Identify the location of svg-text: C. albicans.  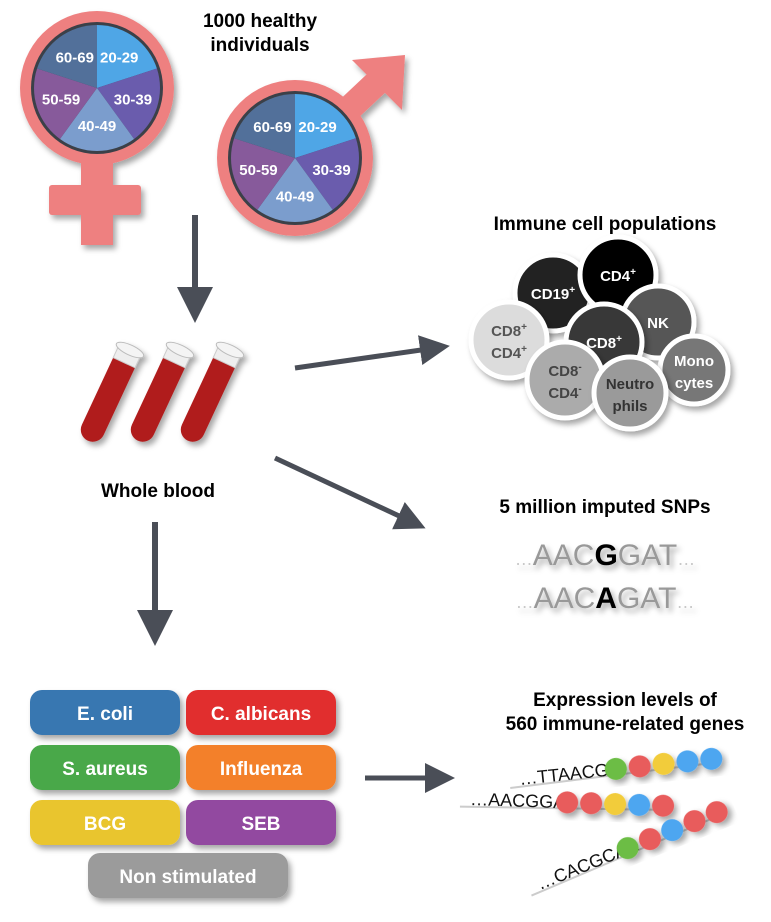
(261, 714).